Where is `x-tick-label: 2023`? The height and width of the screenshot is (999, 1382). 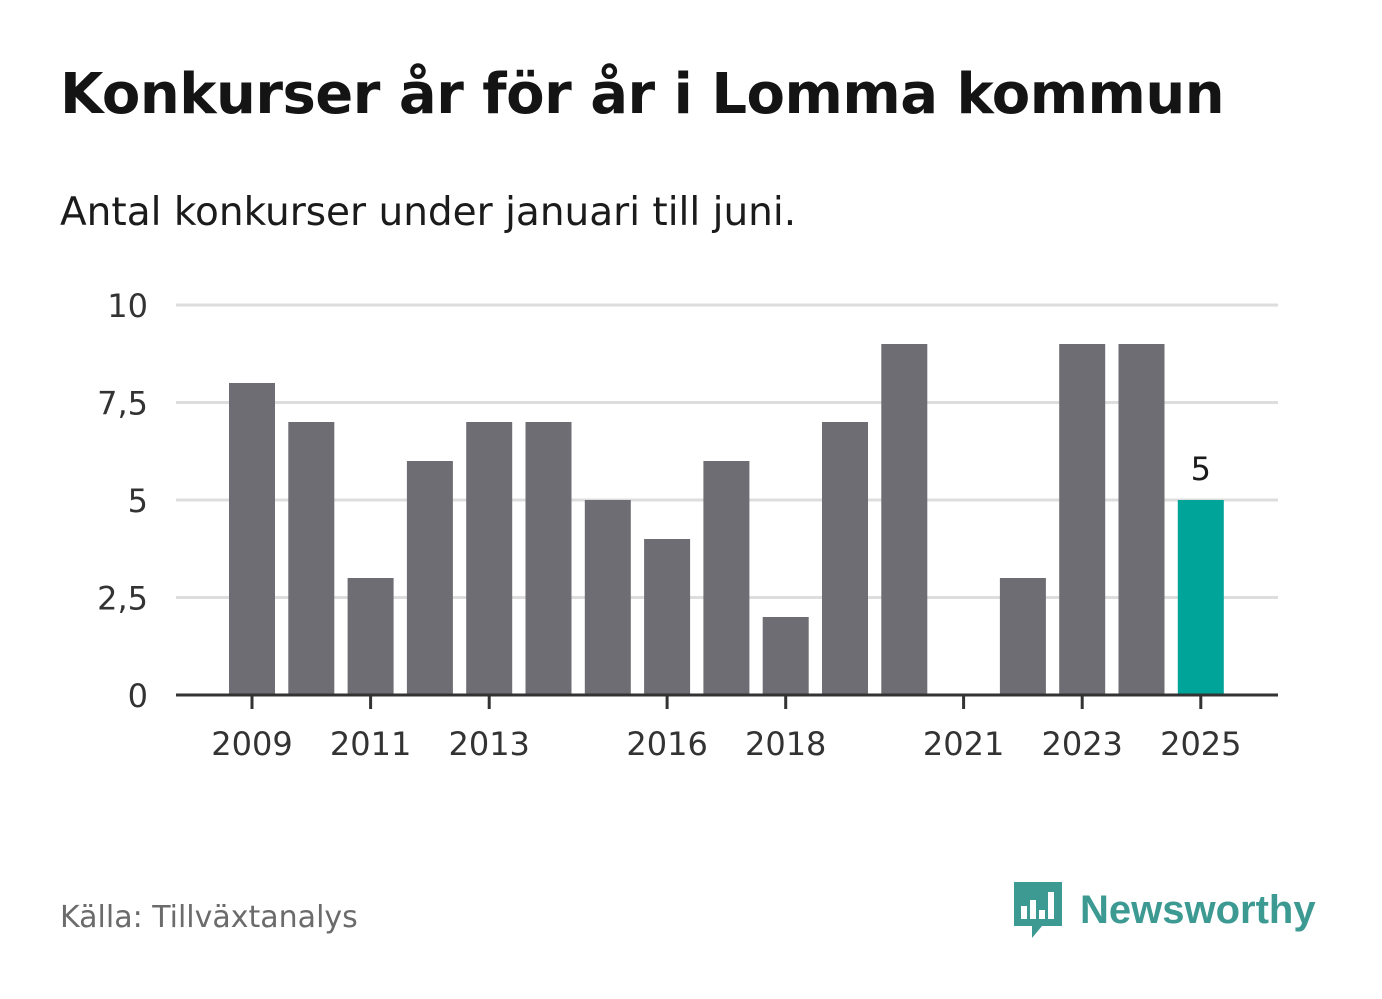
x-tick-label: 2023 is located at coordinates (1081, 744).